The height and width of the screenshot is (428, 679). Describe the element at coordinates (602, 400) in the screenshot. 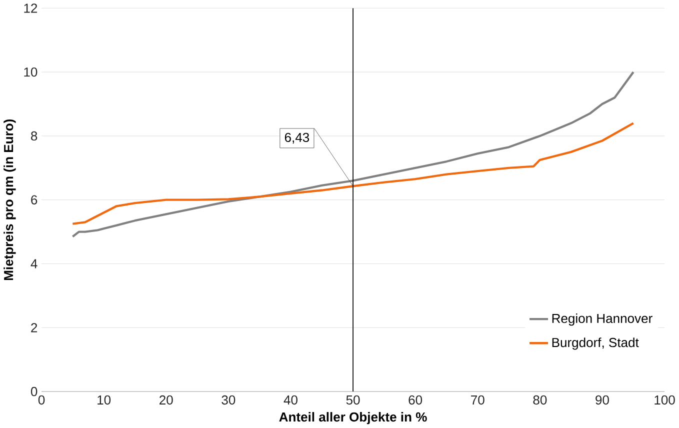

I see `x-tick-label: 90` at that location.